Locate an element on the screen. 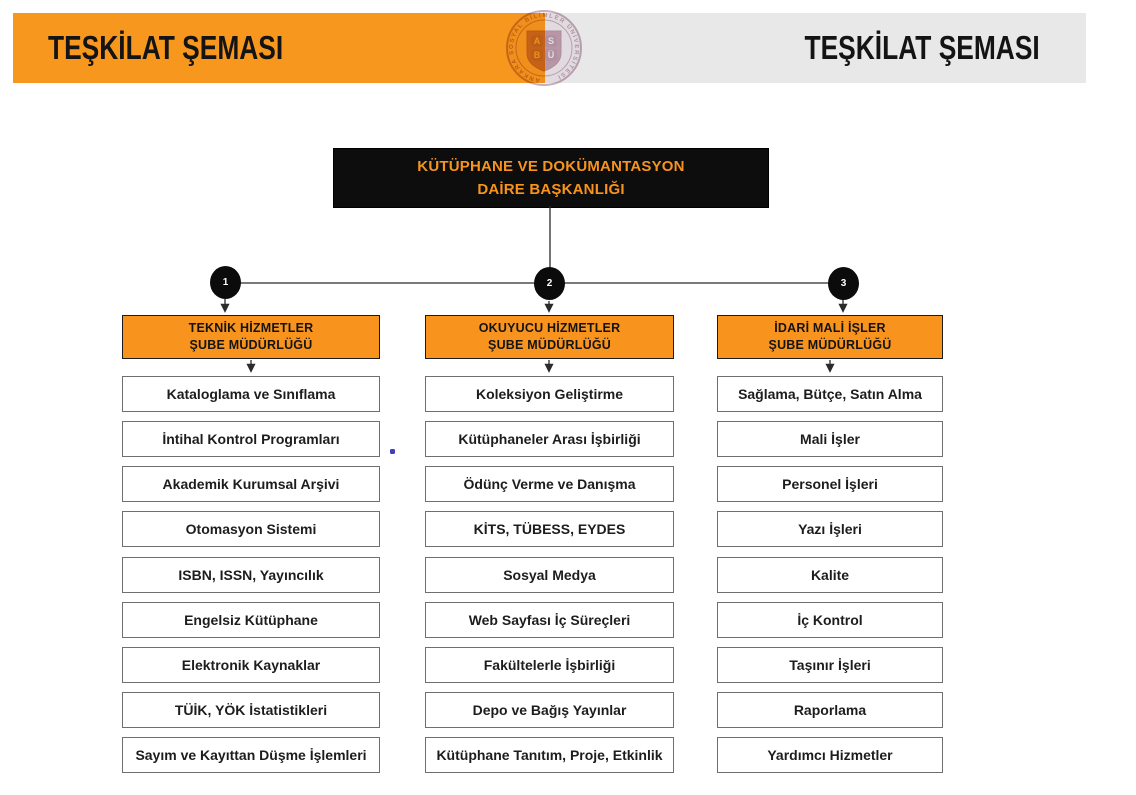 The image size is (1136, 795). org-item: Yazı İşleri is located at coordinates (830, 529).